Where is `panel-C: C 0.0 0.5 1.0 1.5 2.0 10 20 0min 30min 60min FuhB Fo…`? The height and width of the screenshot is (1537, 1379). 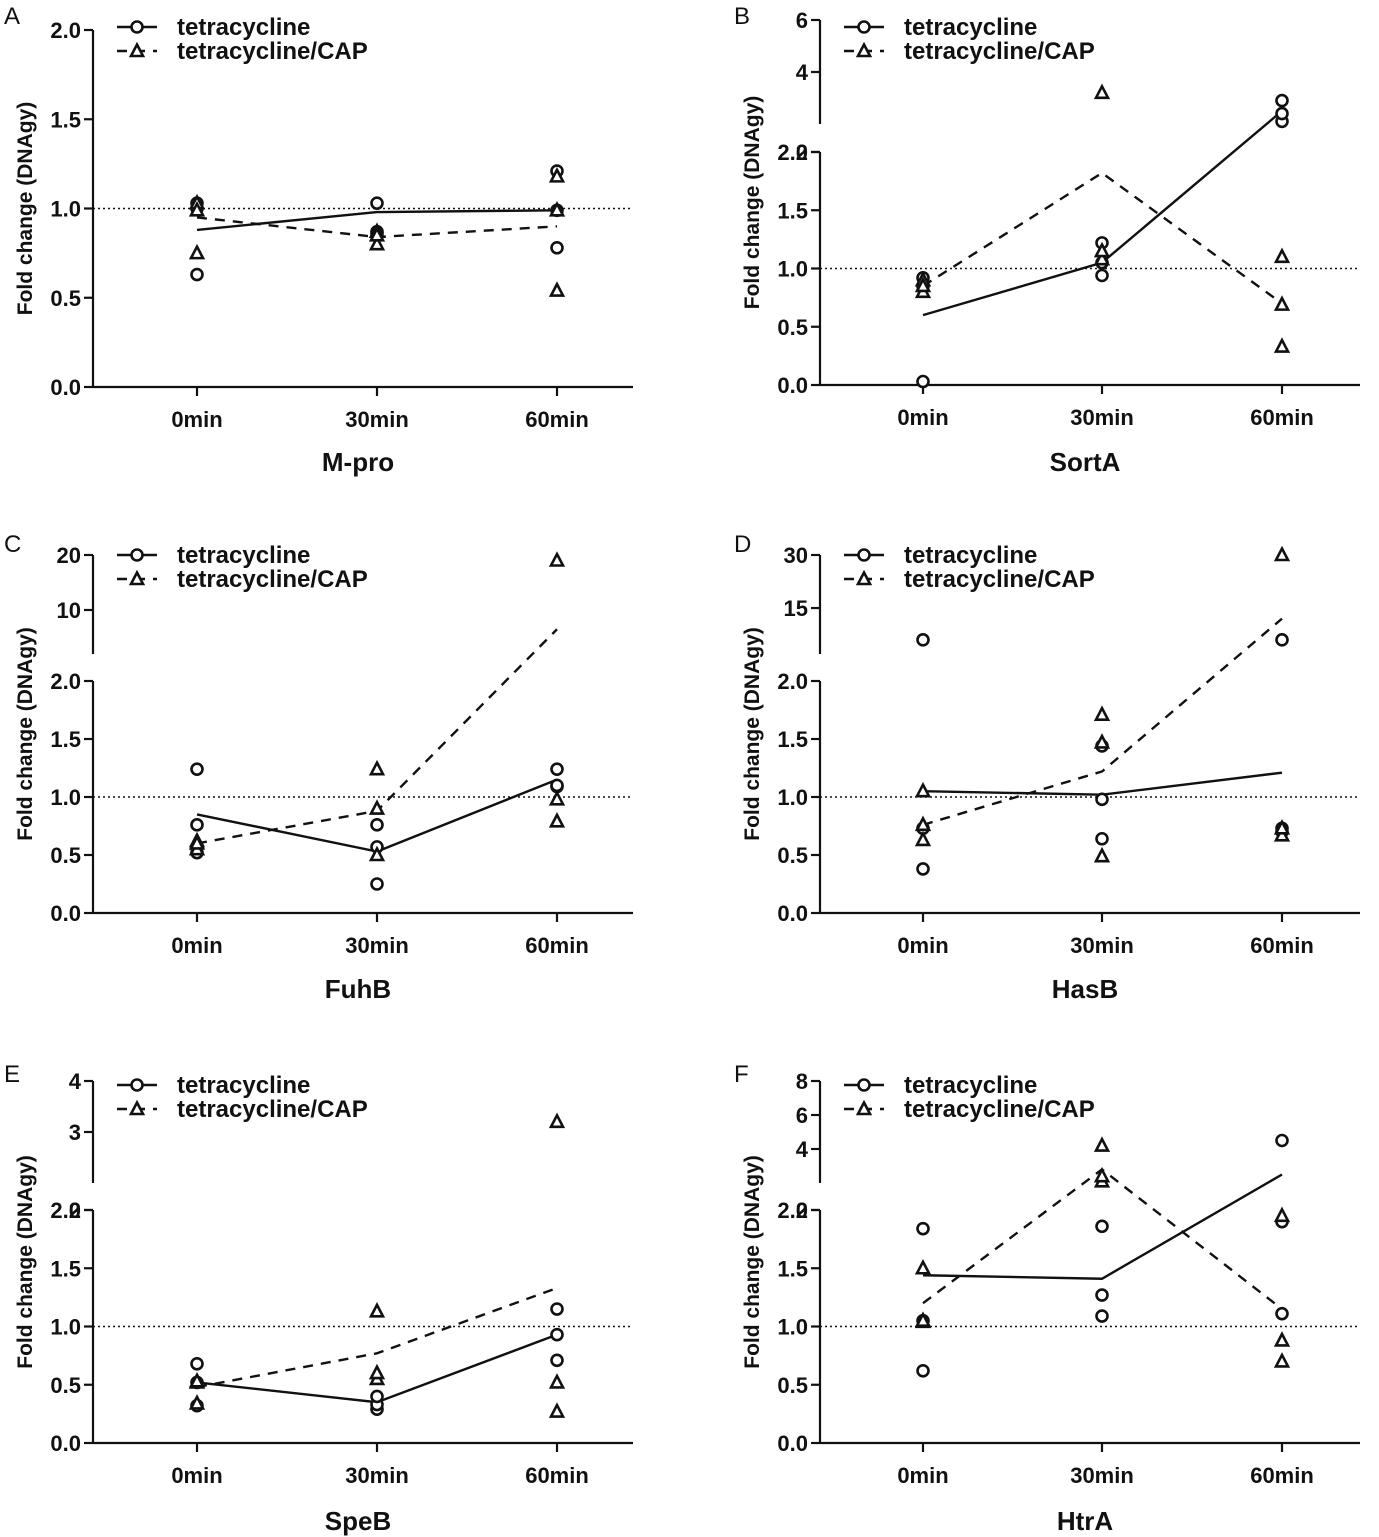 panel-C: C 0.0 0.5 1.0 1.5 2.0 10 20 0min 30min 60min FuhB Fo… is located at coordinates (318, 767).